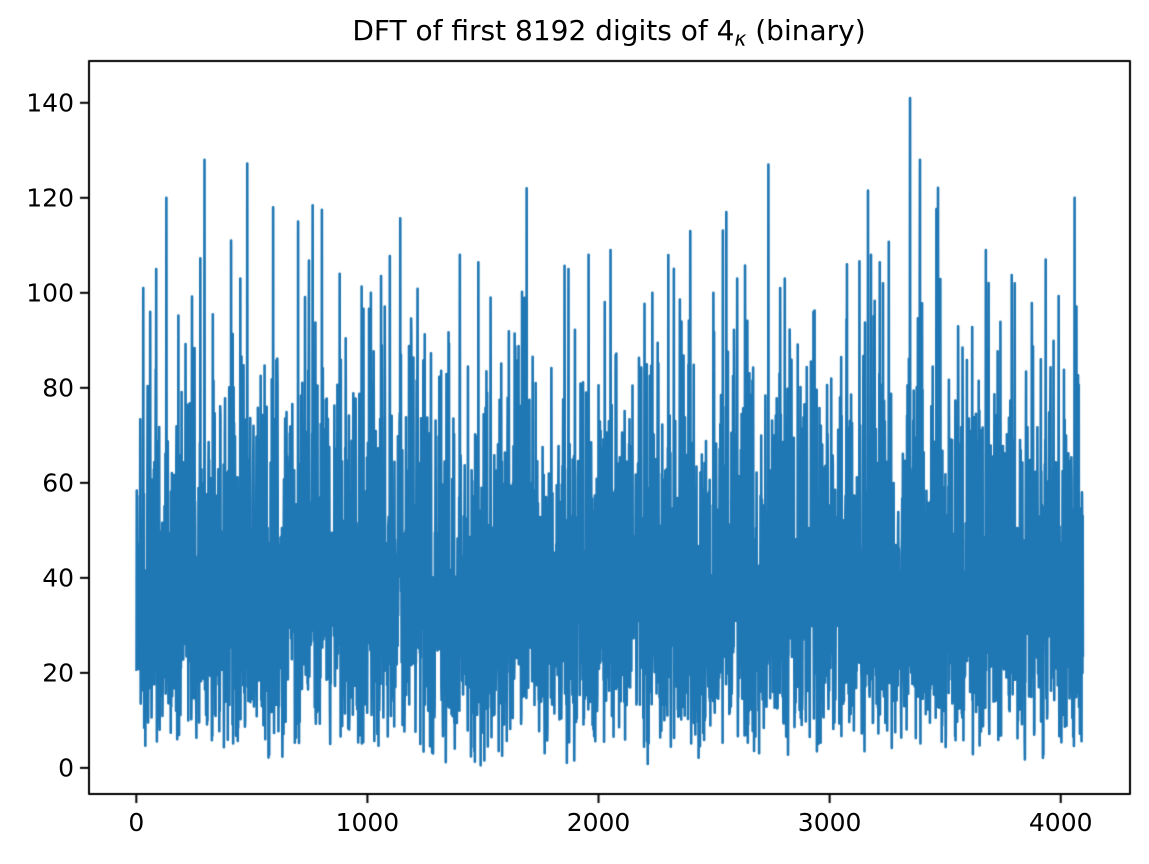 This screenshot has height=864, width=1149. Describe the element at coordinates (806, 30) in the screenshot. I see `chart-title-suffix: (binary)` at that location.